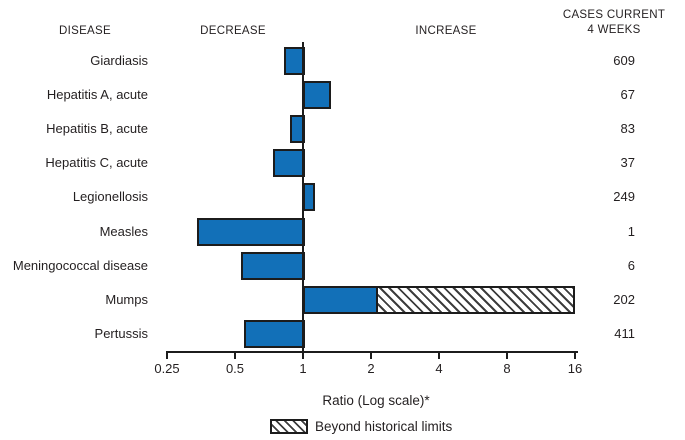 The width and height of the screenshot is (685, 440). I want to click on cases-value: 37, so click(627, 162).